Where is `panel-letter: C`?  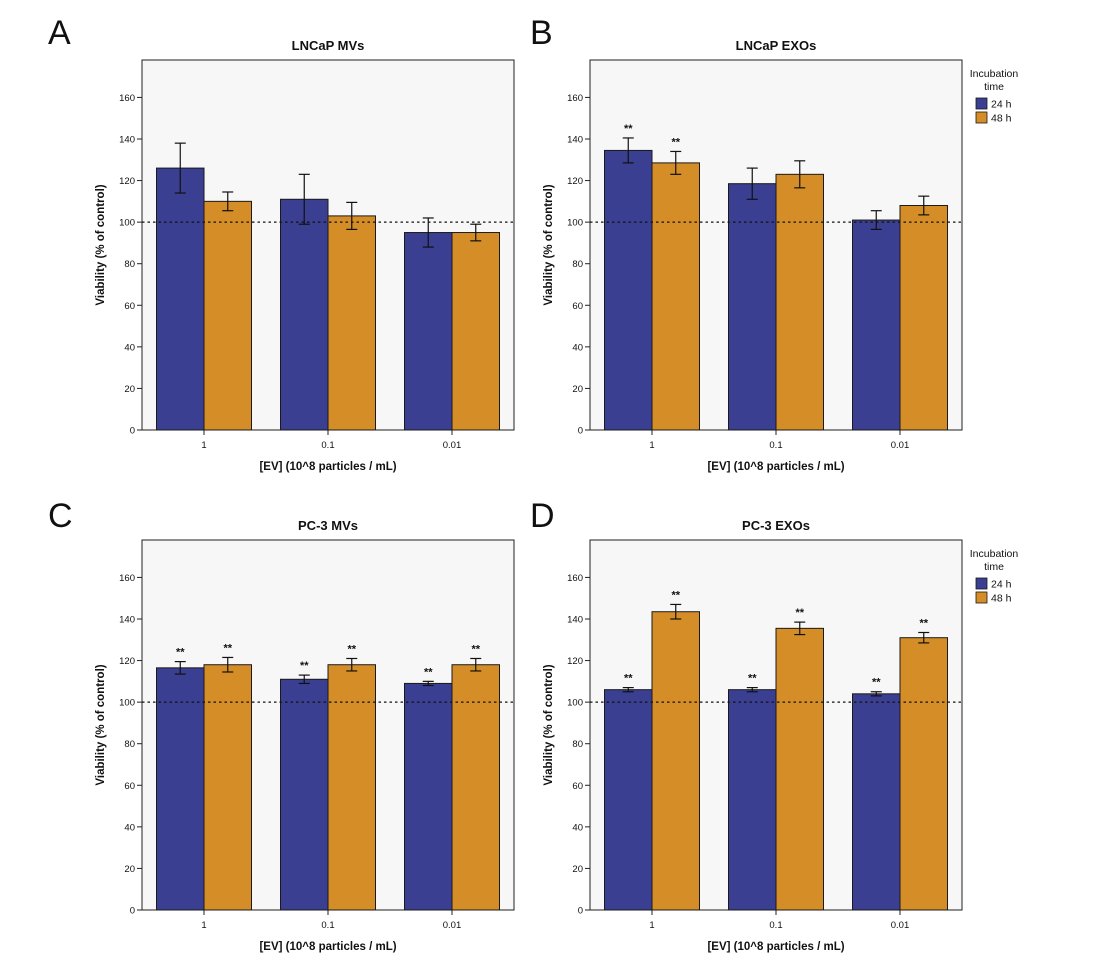
panel-letter: C is located at coordinates (60, 516).